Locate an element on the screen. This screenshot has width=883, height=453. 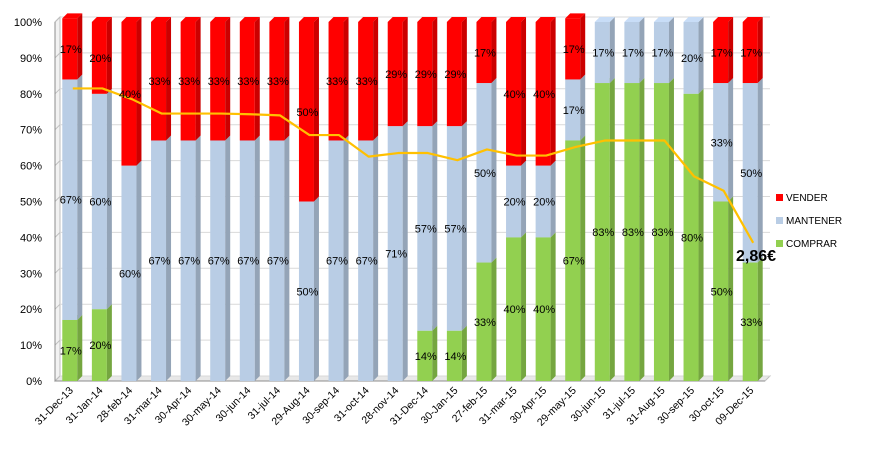
y-tick-label: 60% is located at coordinates (31, 167).